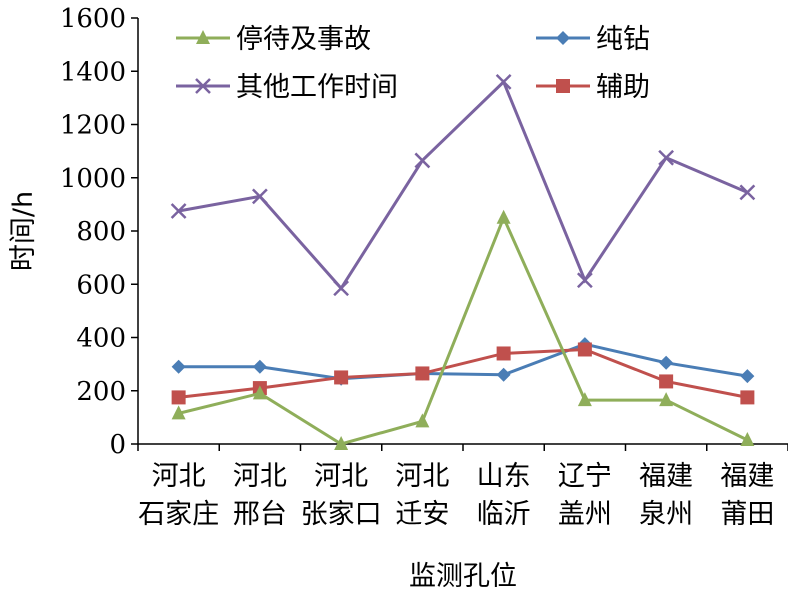  I want to click on y-tick-label: 1600, so click(93, 19).